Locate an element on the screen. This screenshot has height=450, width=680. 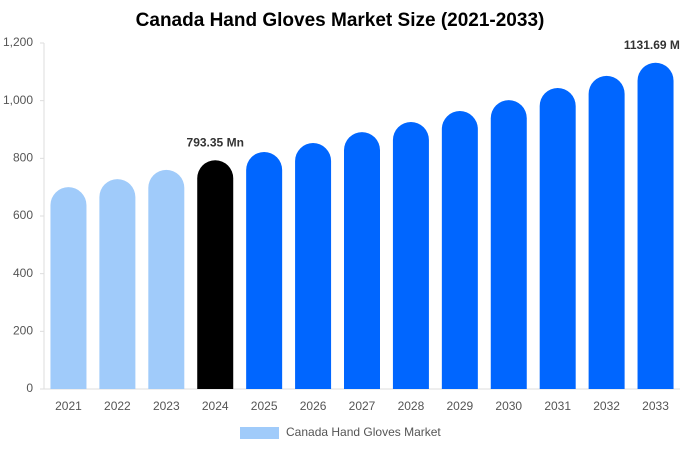
y-tick-label: 800 is located at coordinates (23, 158).